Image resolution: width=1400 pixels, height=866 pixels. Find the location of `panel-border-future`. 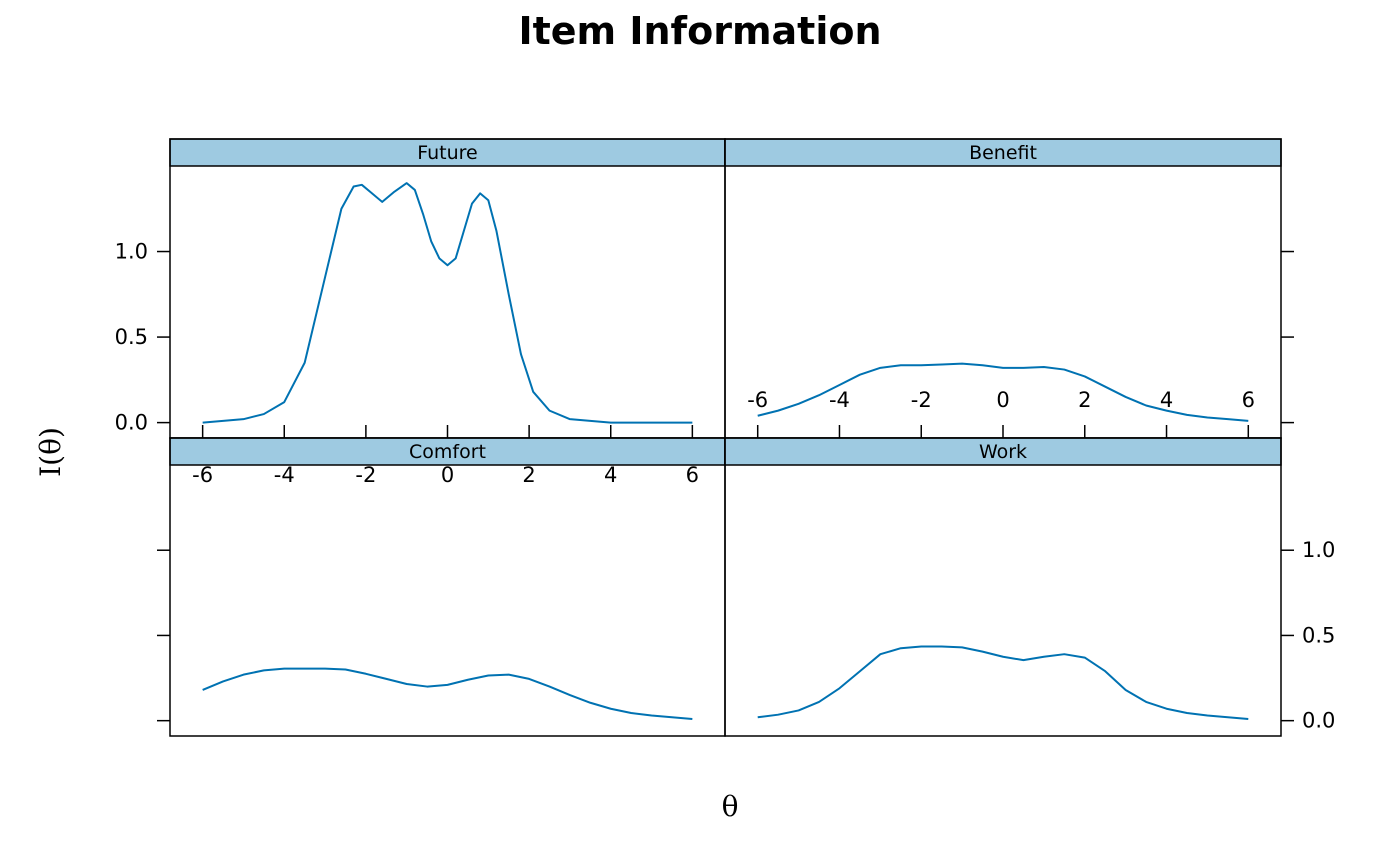

panel-border-future is located at coordinates (447, 288).